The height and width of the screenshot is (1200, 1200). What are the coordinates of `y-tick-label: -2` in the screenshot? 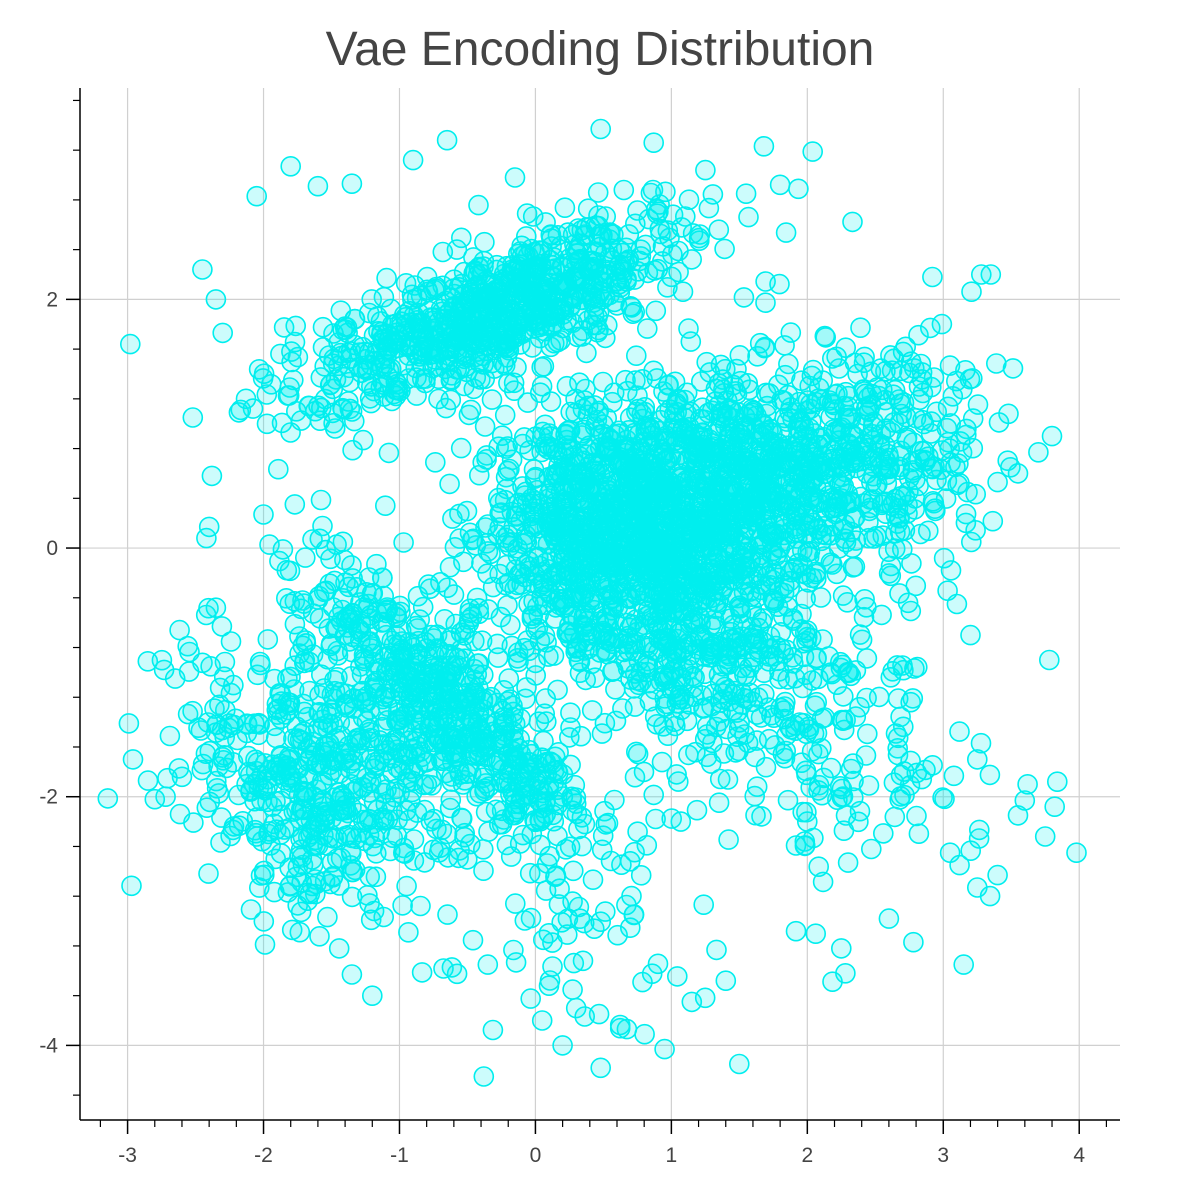 It's located at (48, 797).